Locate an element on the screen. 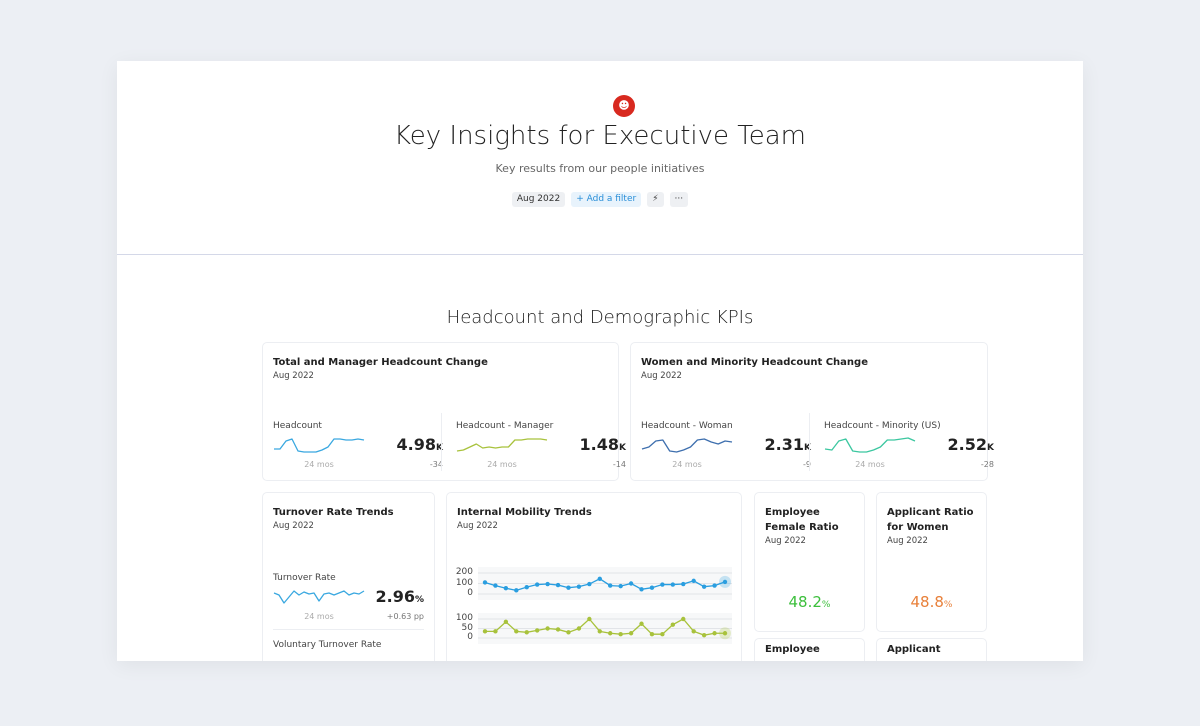  kpi-label: Turnover Rate is located at coordinates (304, 578).